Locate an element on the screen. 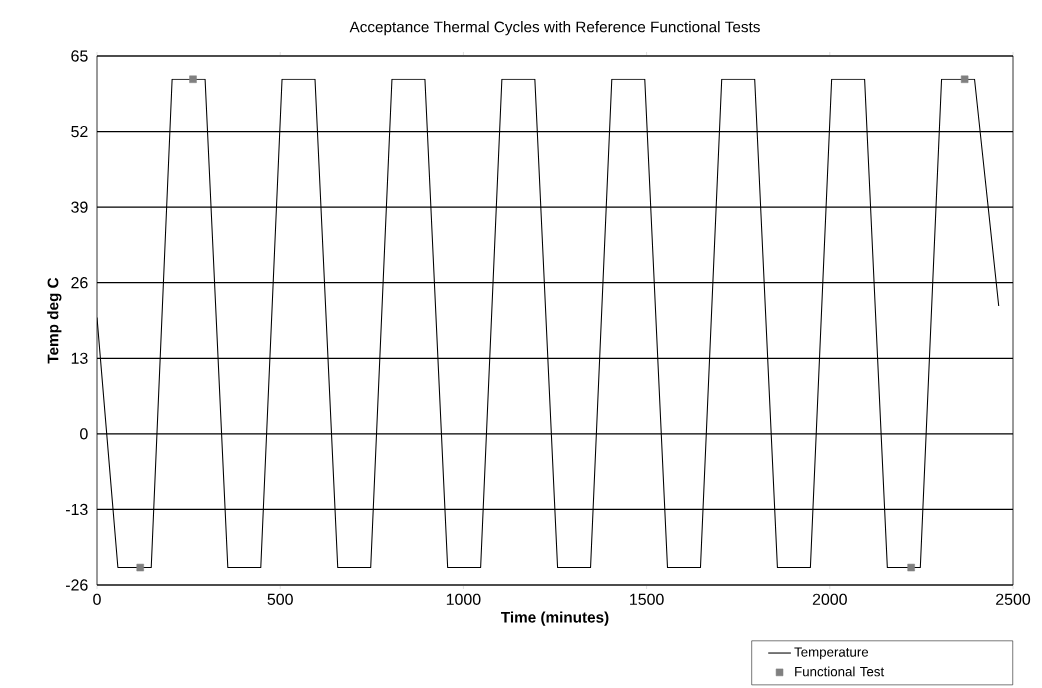 The height and width of the screenshot is (688, 1042). y-tick-label: 39 is located at coordinates (79, 207).